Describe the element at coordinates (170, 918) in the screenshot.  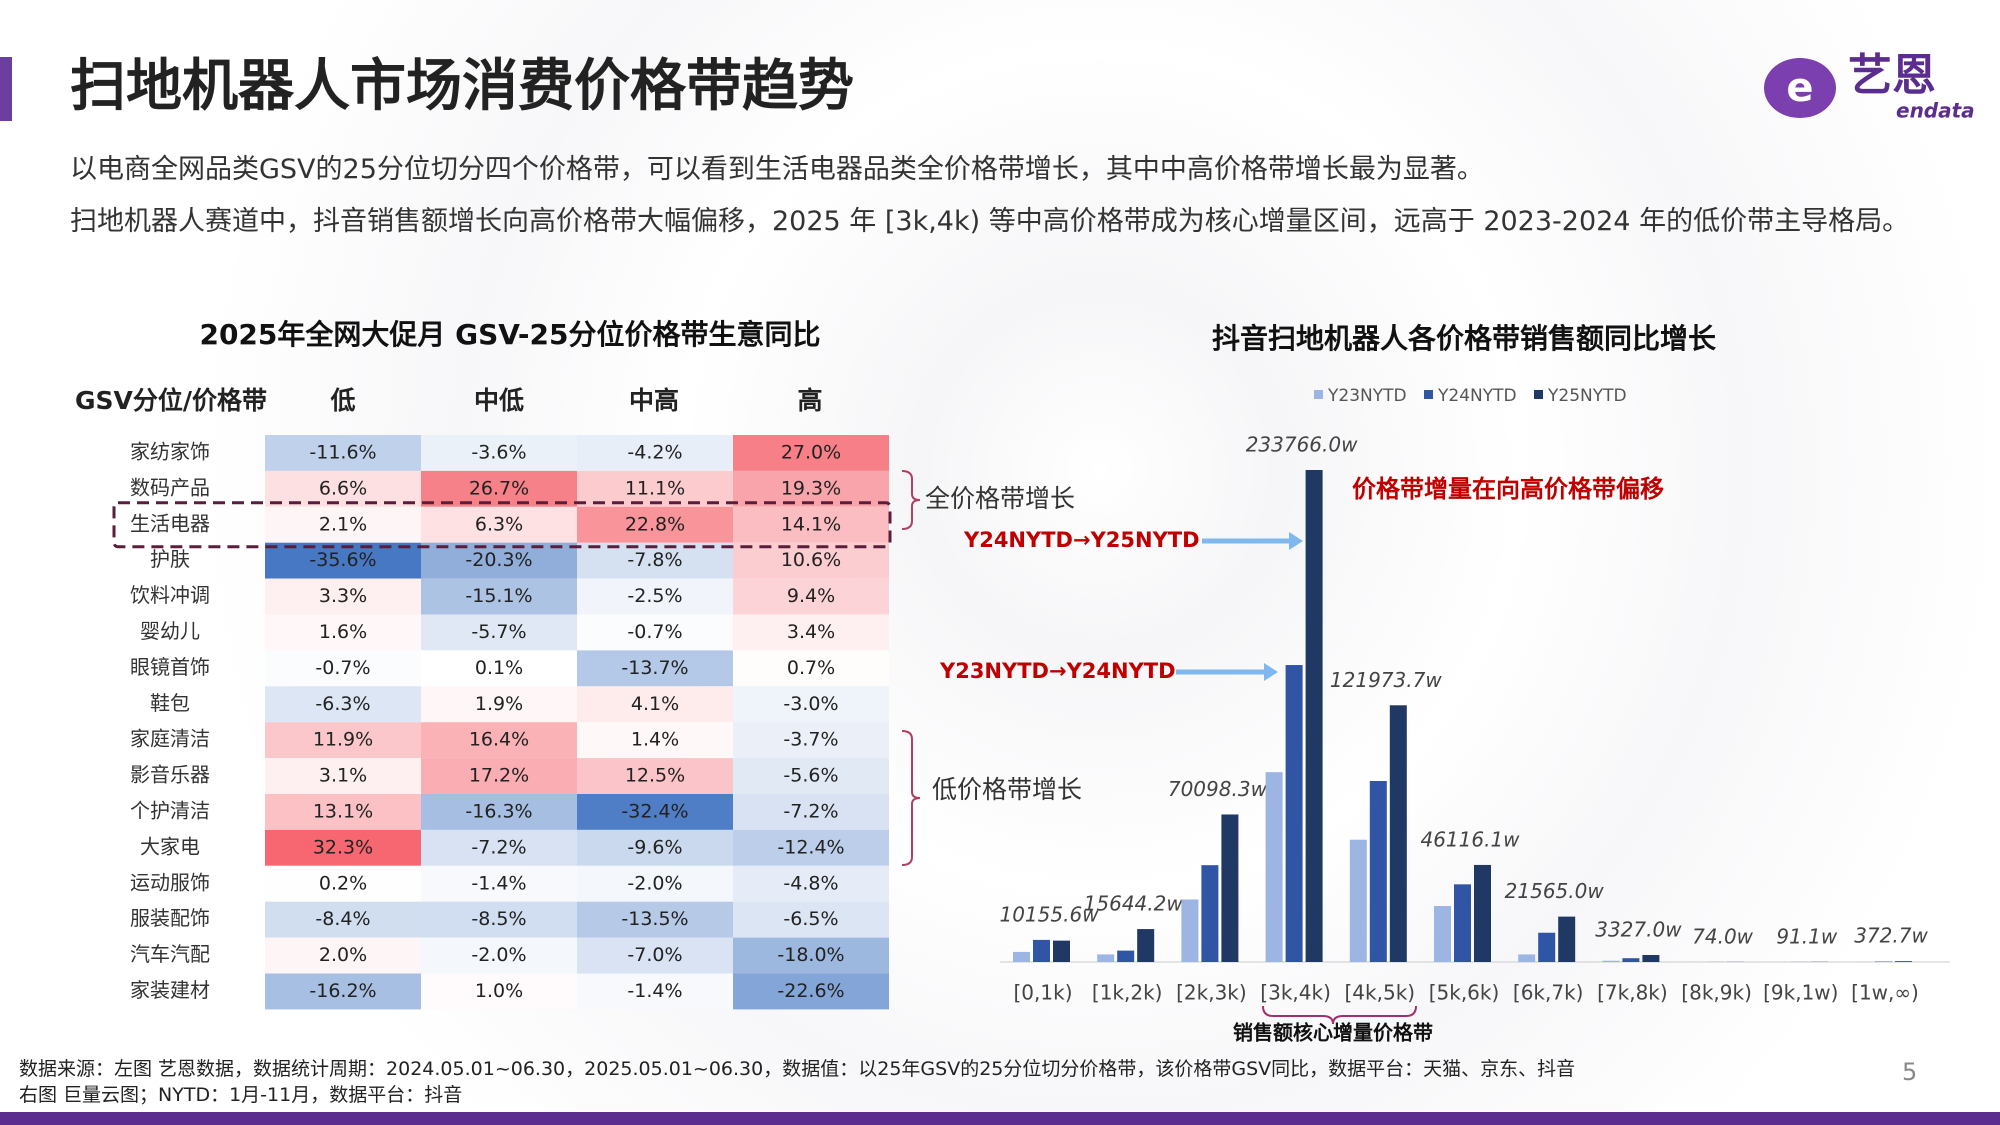
I see `row-label: 服装配饰` at that location.